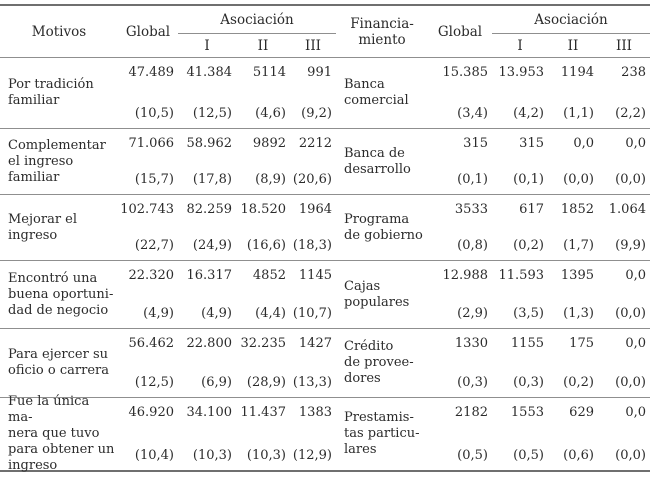 The image size is (650, 483). I want to click on cell-percent: (2,9), so click(472, 313).